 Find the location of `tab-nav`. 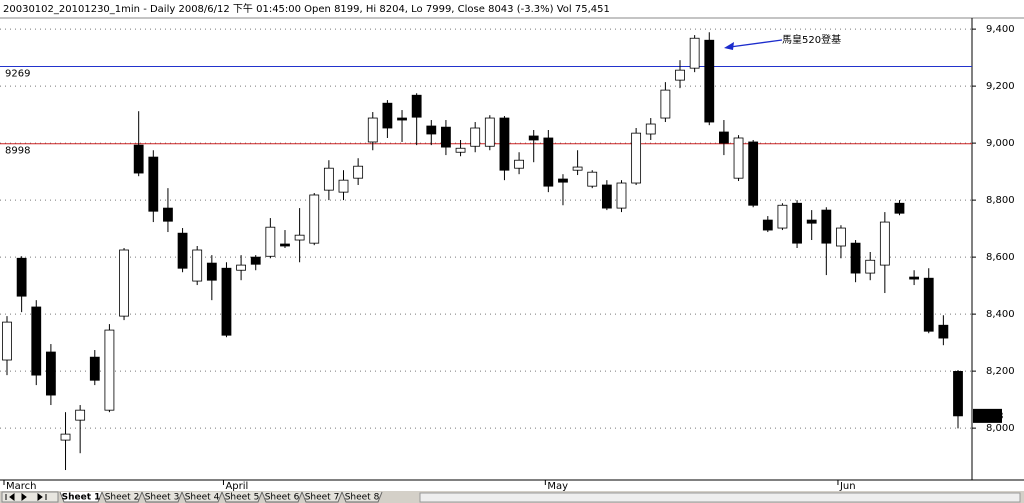

tab-nav is located at coordinates (30, 497).